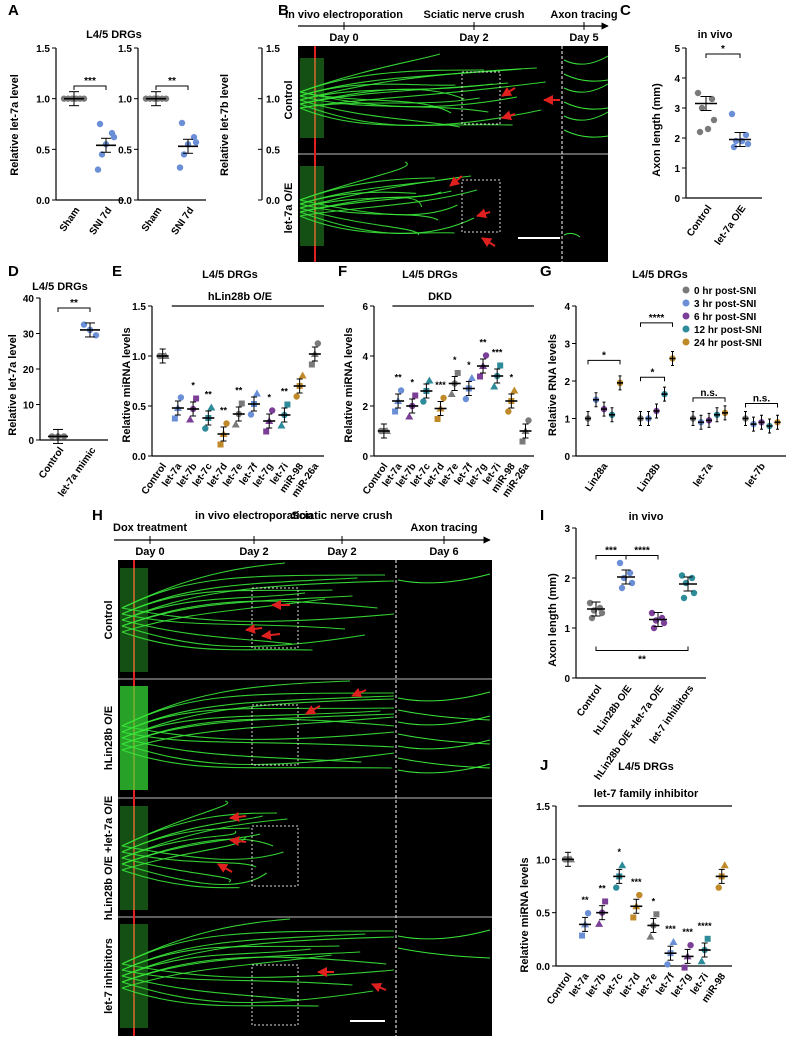 This screenshot has height=1049, width=800. I want to click on panel-e-ylabel: Relative miRNA levels, so click(127, 384).